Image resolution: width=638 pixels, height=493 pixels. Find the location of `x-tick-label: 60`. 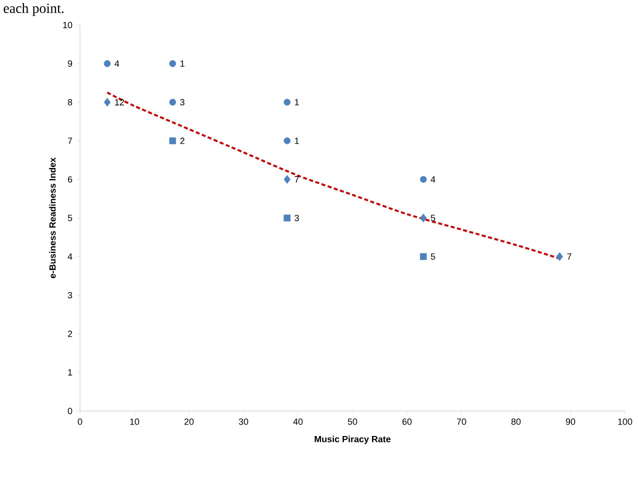

x-tick-label: 60 is located at coordinates (407, 421).